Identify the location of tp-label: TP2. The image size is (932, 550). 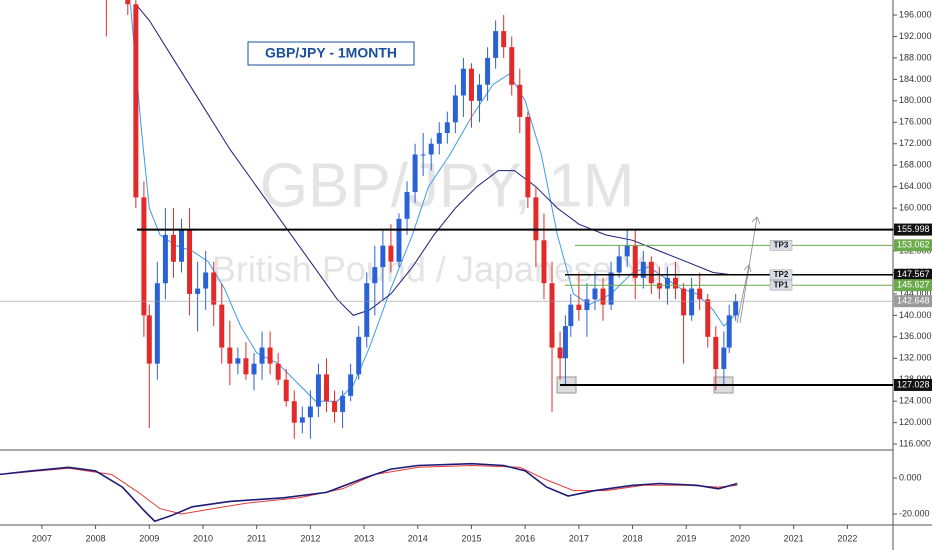
(781, 274).